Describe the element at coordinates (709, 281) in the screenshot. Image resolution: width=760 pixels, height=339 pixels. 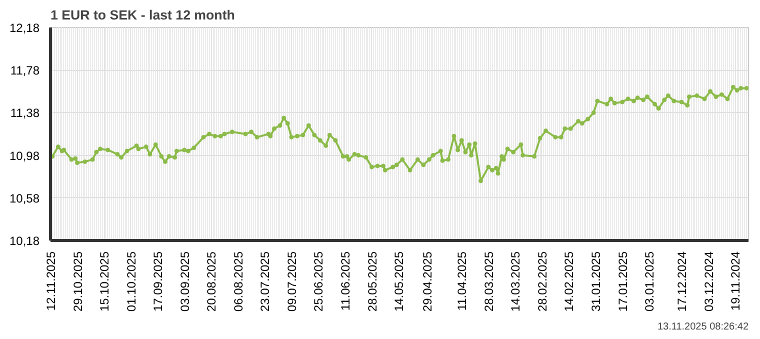
I see `x-tick-label: 03.12.2024` at that location.